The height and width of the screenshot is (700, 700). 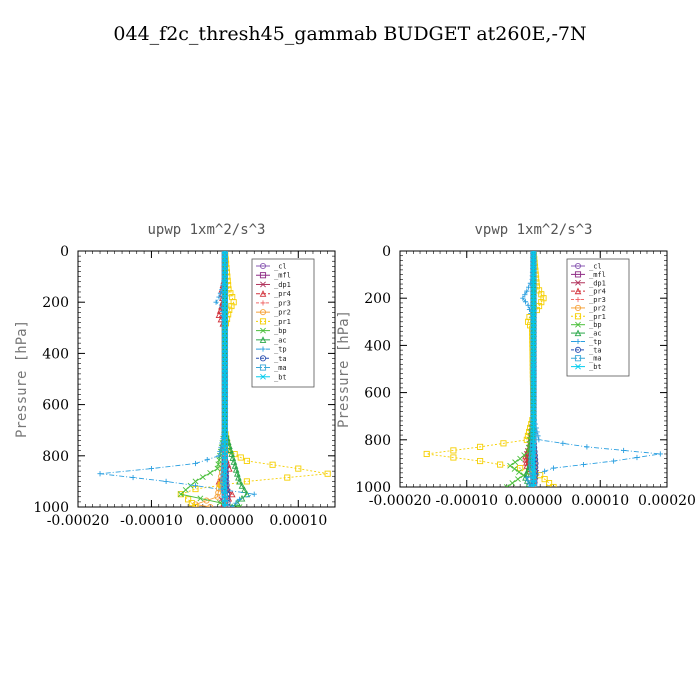 I want to click on legend-item: _dp1, so click(x=273, y=285).